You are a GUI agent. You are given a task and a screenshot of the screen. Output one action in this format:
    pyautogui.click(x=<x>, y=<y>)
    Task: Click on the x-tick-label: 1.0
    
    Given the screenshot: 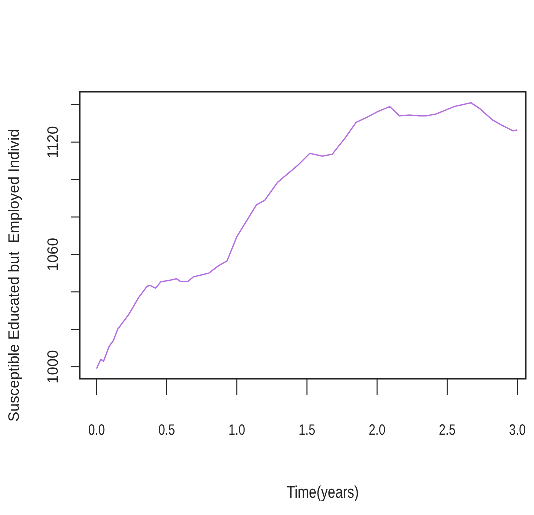 What is the action you would take?
    pyautogui.click(x=237, y=430)
    